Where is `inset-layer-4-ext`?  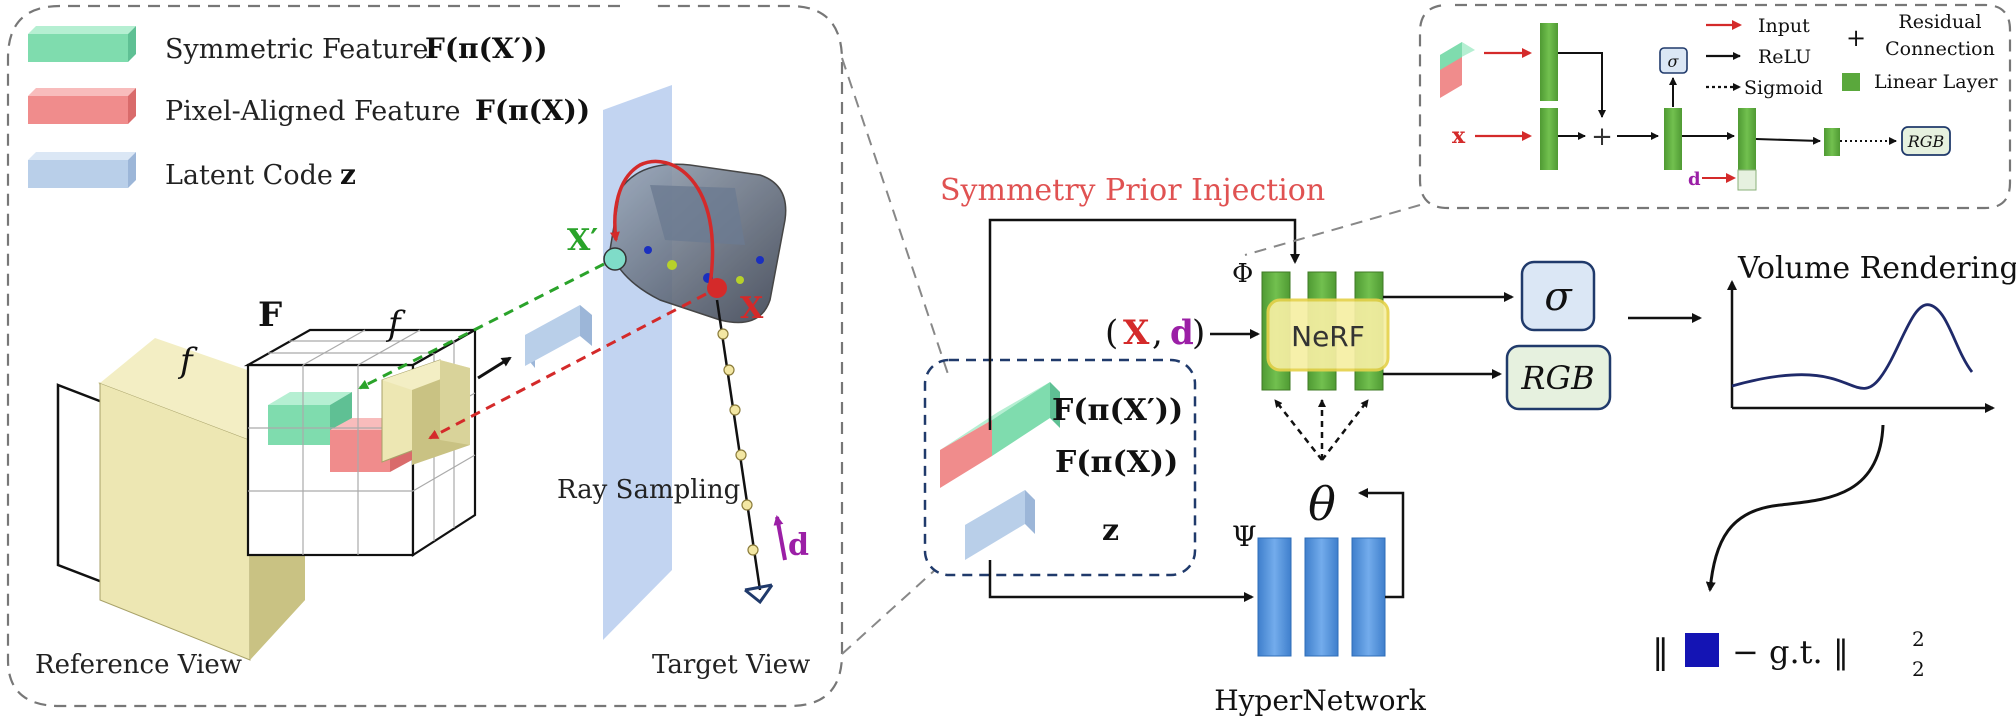
inset-layer-4-ext is located at coordinates (1747, 180).